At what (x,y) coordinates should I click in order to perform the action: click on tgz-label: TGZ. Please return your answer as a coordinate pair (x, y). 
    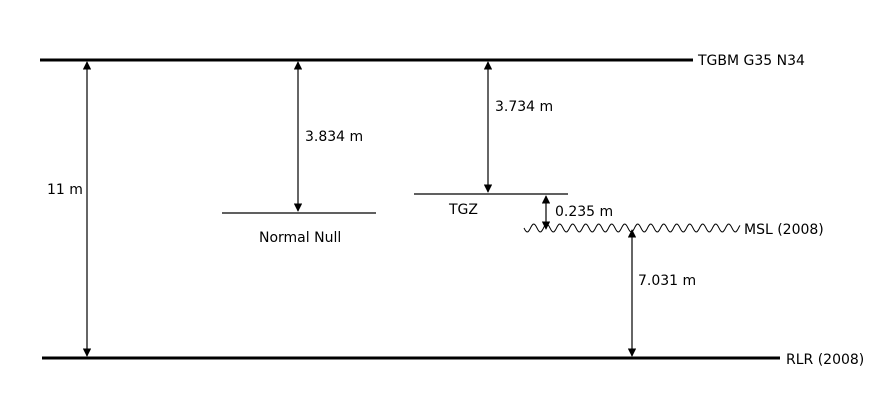
    Looking at the image, I should click on (463, 210).